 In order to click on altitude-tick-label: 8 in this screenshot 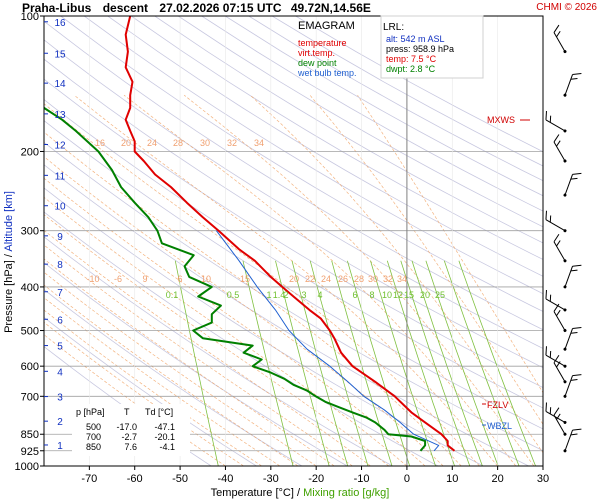, I will do `click(60, 265)`.